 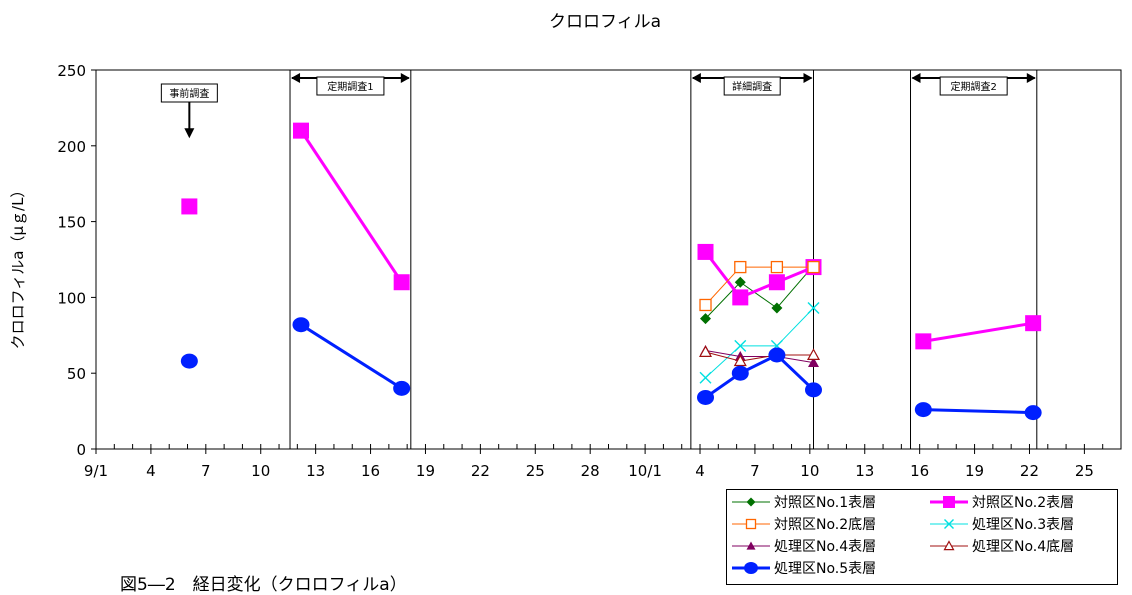 I want to click on legend-label: 対照区No.2底層, so click(x=825, y=525).